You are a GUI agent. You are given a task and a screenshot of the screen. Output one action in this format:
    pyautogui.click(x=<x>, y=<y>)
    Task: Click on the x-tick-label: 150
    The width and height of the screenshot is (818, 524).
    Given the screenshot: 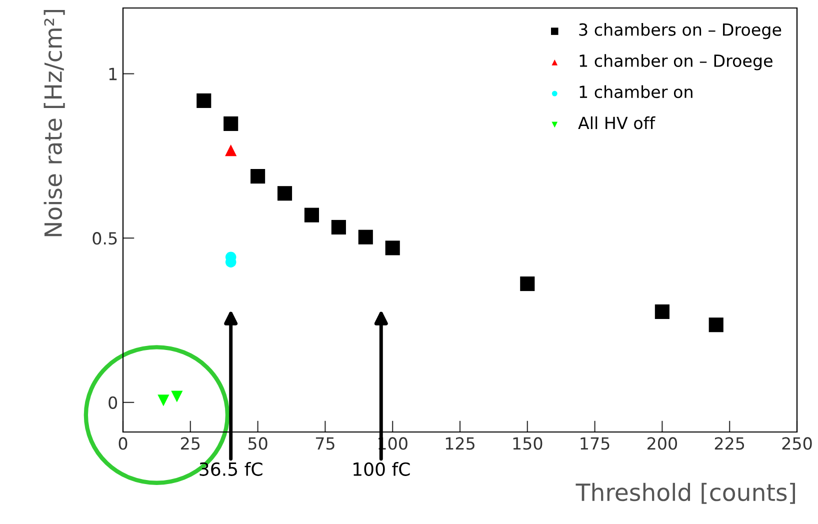 What is the action you would take?
    pyautogui.click(x=527, y=443)
    